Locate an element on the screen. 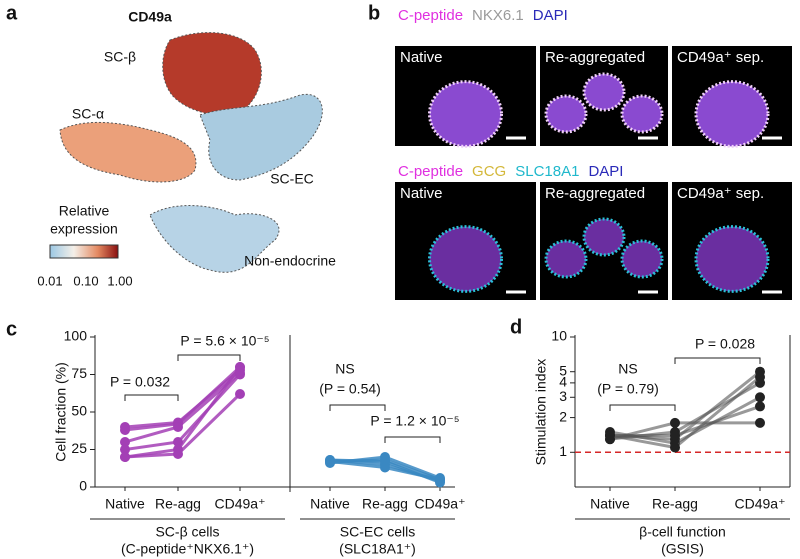 The image size is (800, 559). y-tick-label: 4 is located at coordinates (563, 382).